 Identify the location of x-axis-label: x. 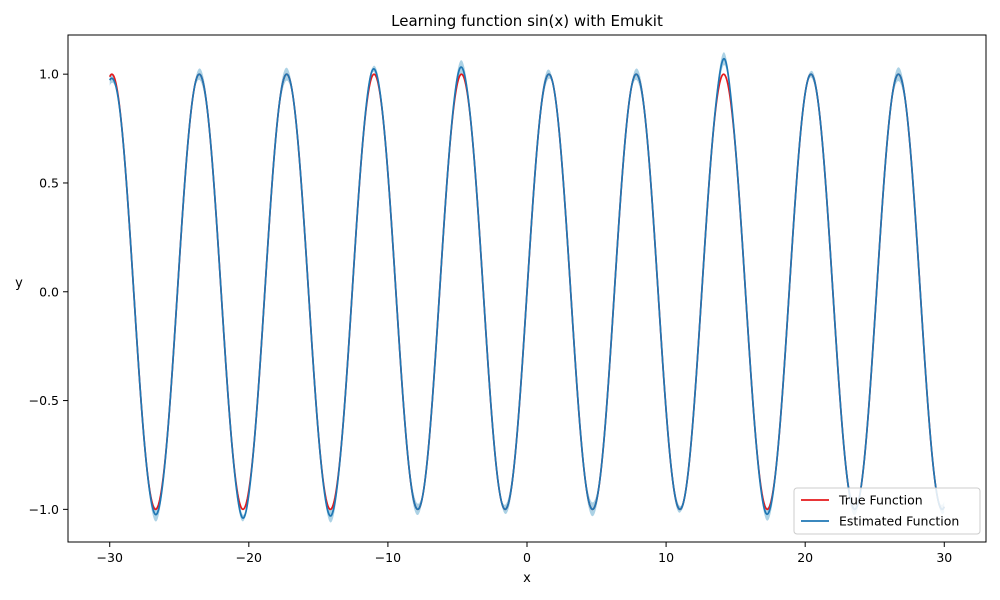
(527, 578).